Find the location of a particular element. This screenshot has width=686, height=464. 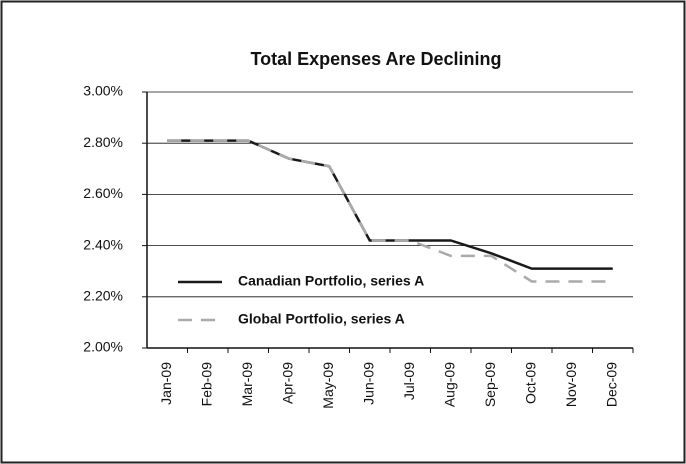

legend-label: Canadian Portfolio, series A is located at coordinates (331, 281).